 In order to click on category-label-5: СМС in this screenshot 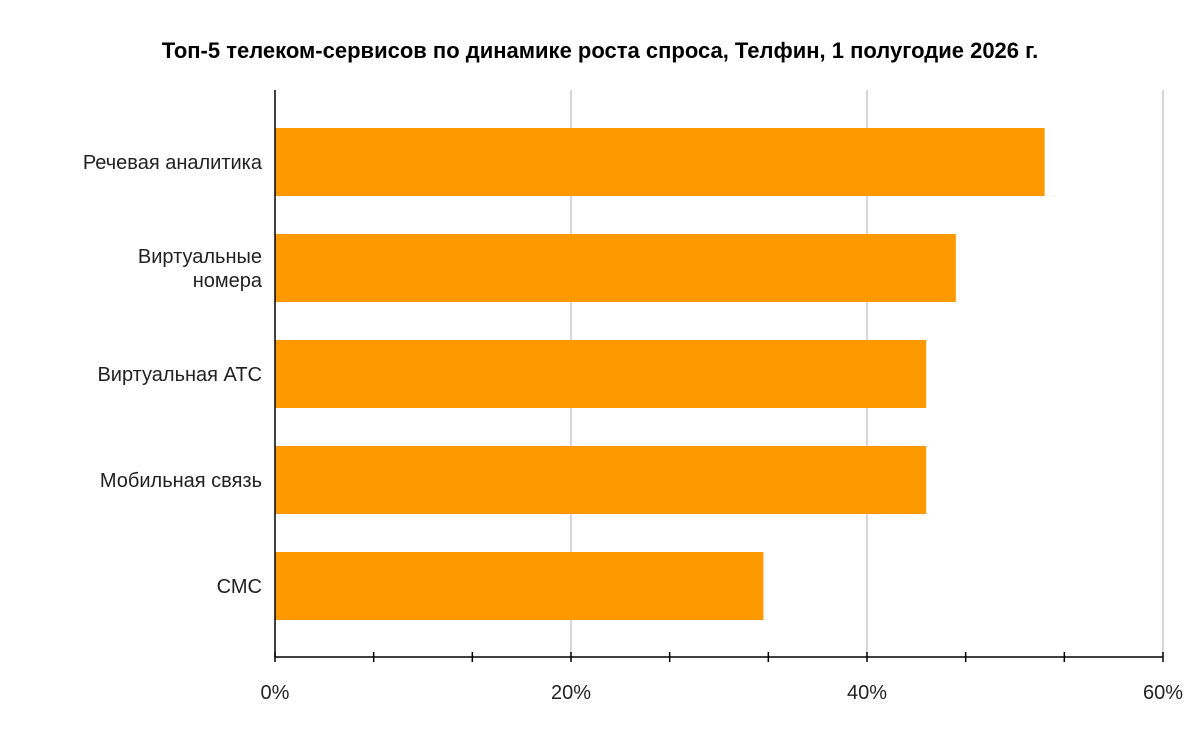, I will do `click(239, 587)`.